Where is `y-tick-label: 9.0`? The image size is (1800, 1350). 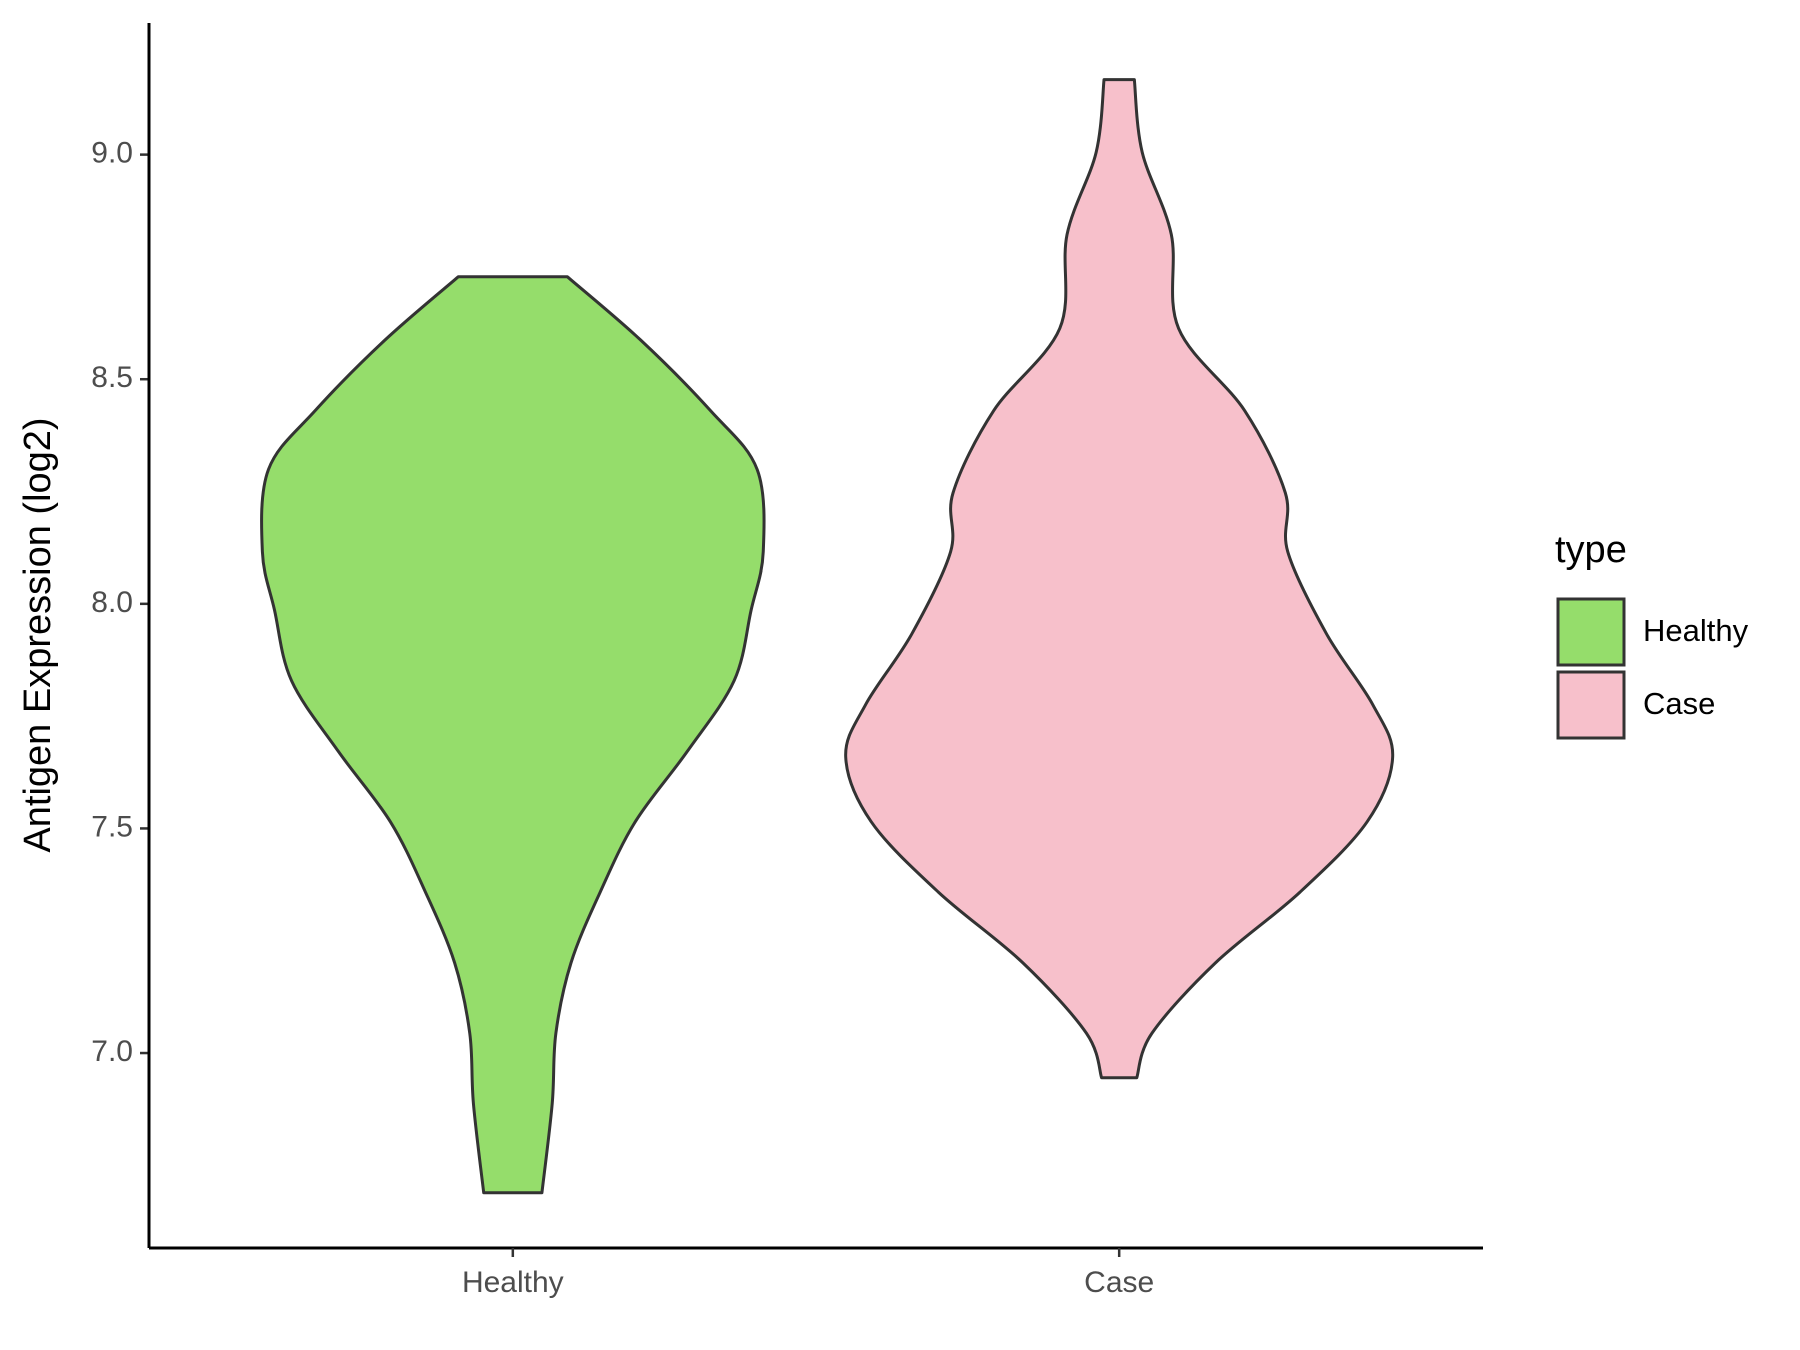
y-tick-label: 9.0 is located at coordinates (112, 153).